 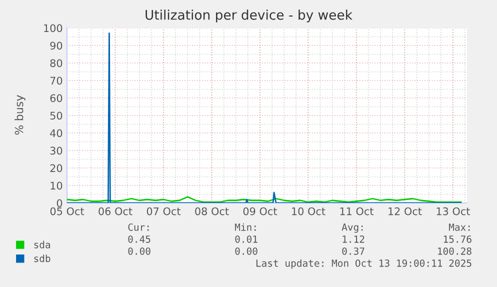 I want to click on y-tick-label: 80, so click(x=56, y=63).